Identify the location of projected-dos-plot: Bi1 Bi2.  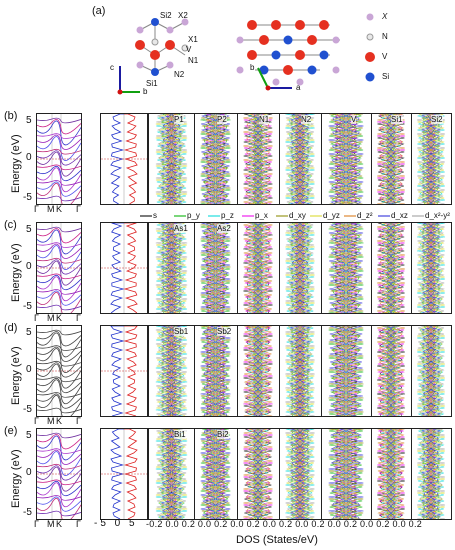
(300, 474).